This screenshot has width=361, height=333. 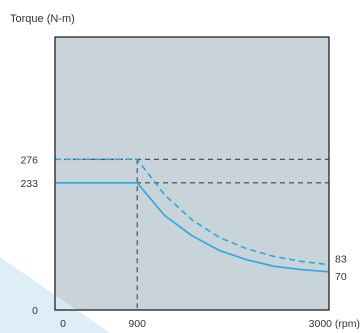 I want to click on y-tick-label: 0, so click(x=35, y=311).